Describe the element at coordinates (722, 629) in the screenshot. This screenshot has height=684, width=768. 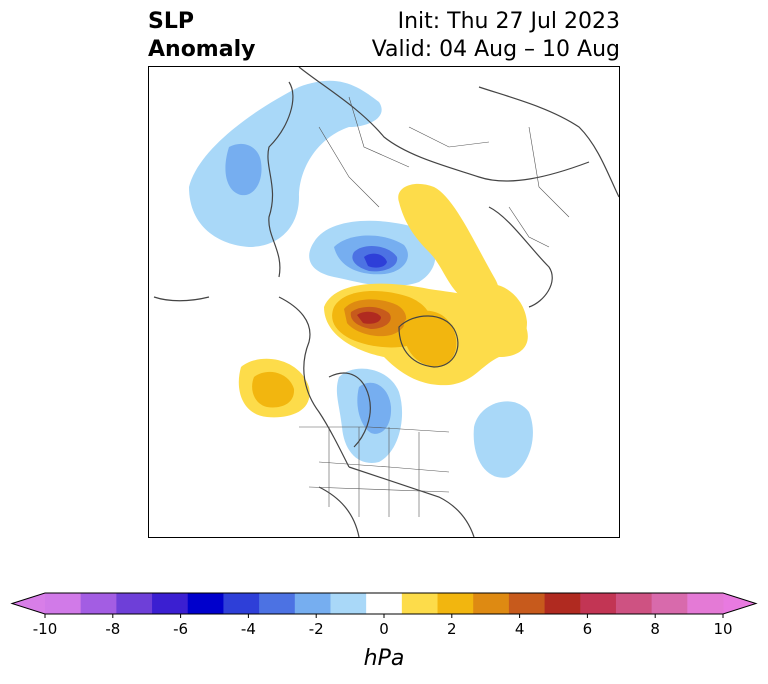
I see `colorbar-tick-label: 10` at that location.